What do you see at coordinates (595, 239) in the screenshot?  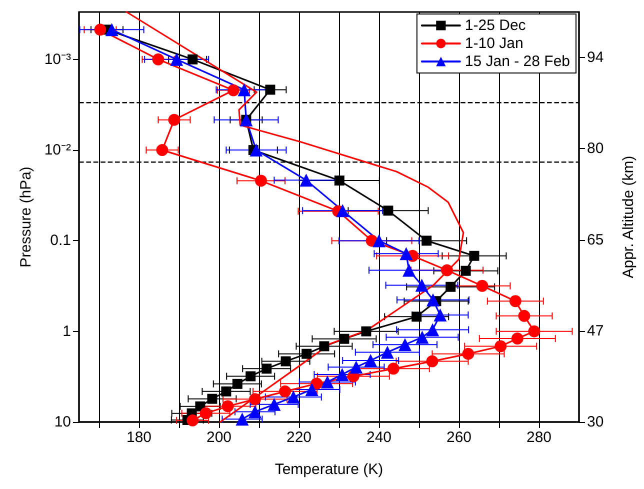 I see `category-label: 65` at bounding box center [595, 239].